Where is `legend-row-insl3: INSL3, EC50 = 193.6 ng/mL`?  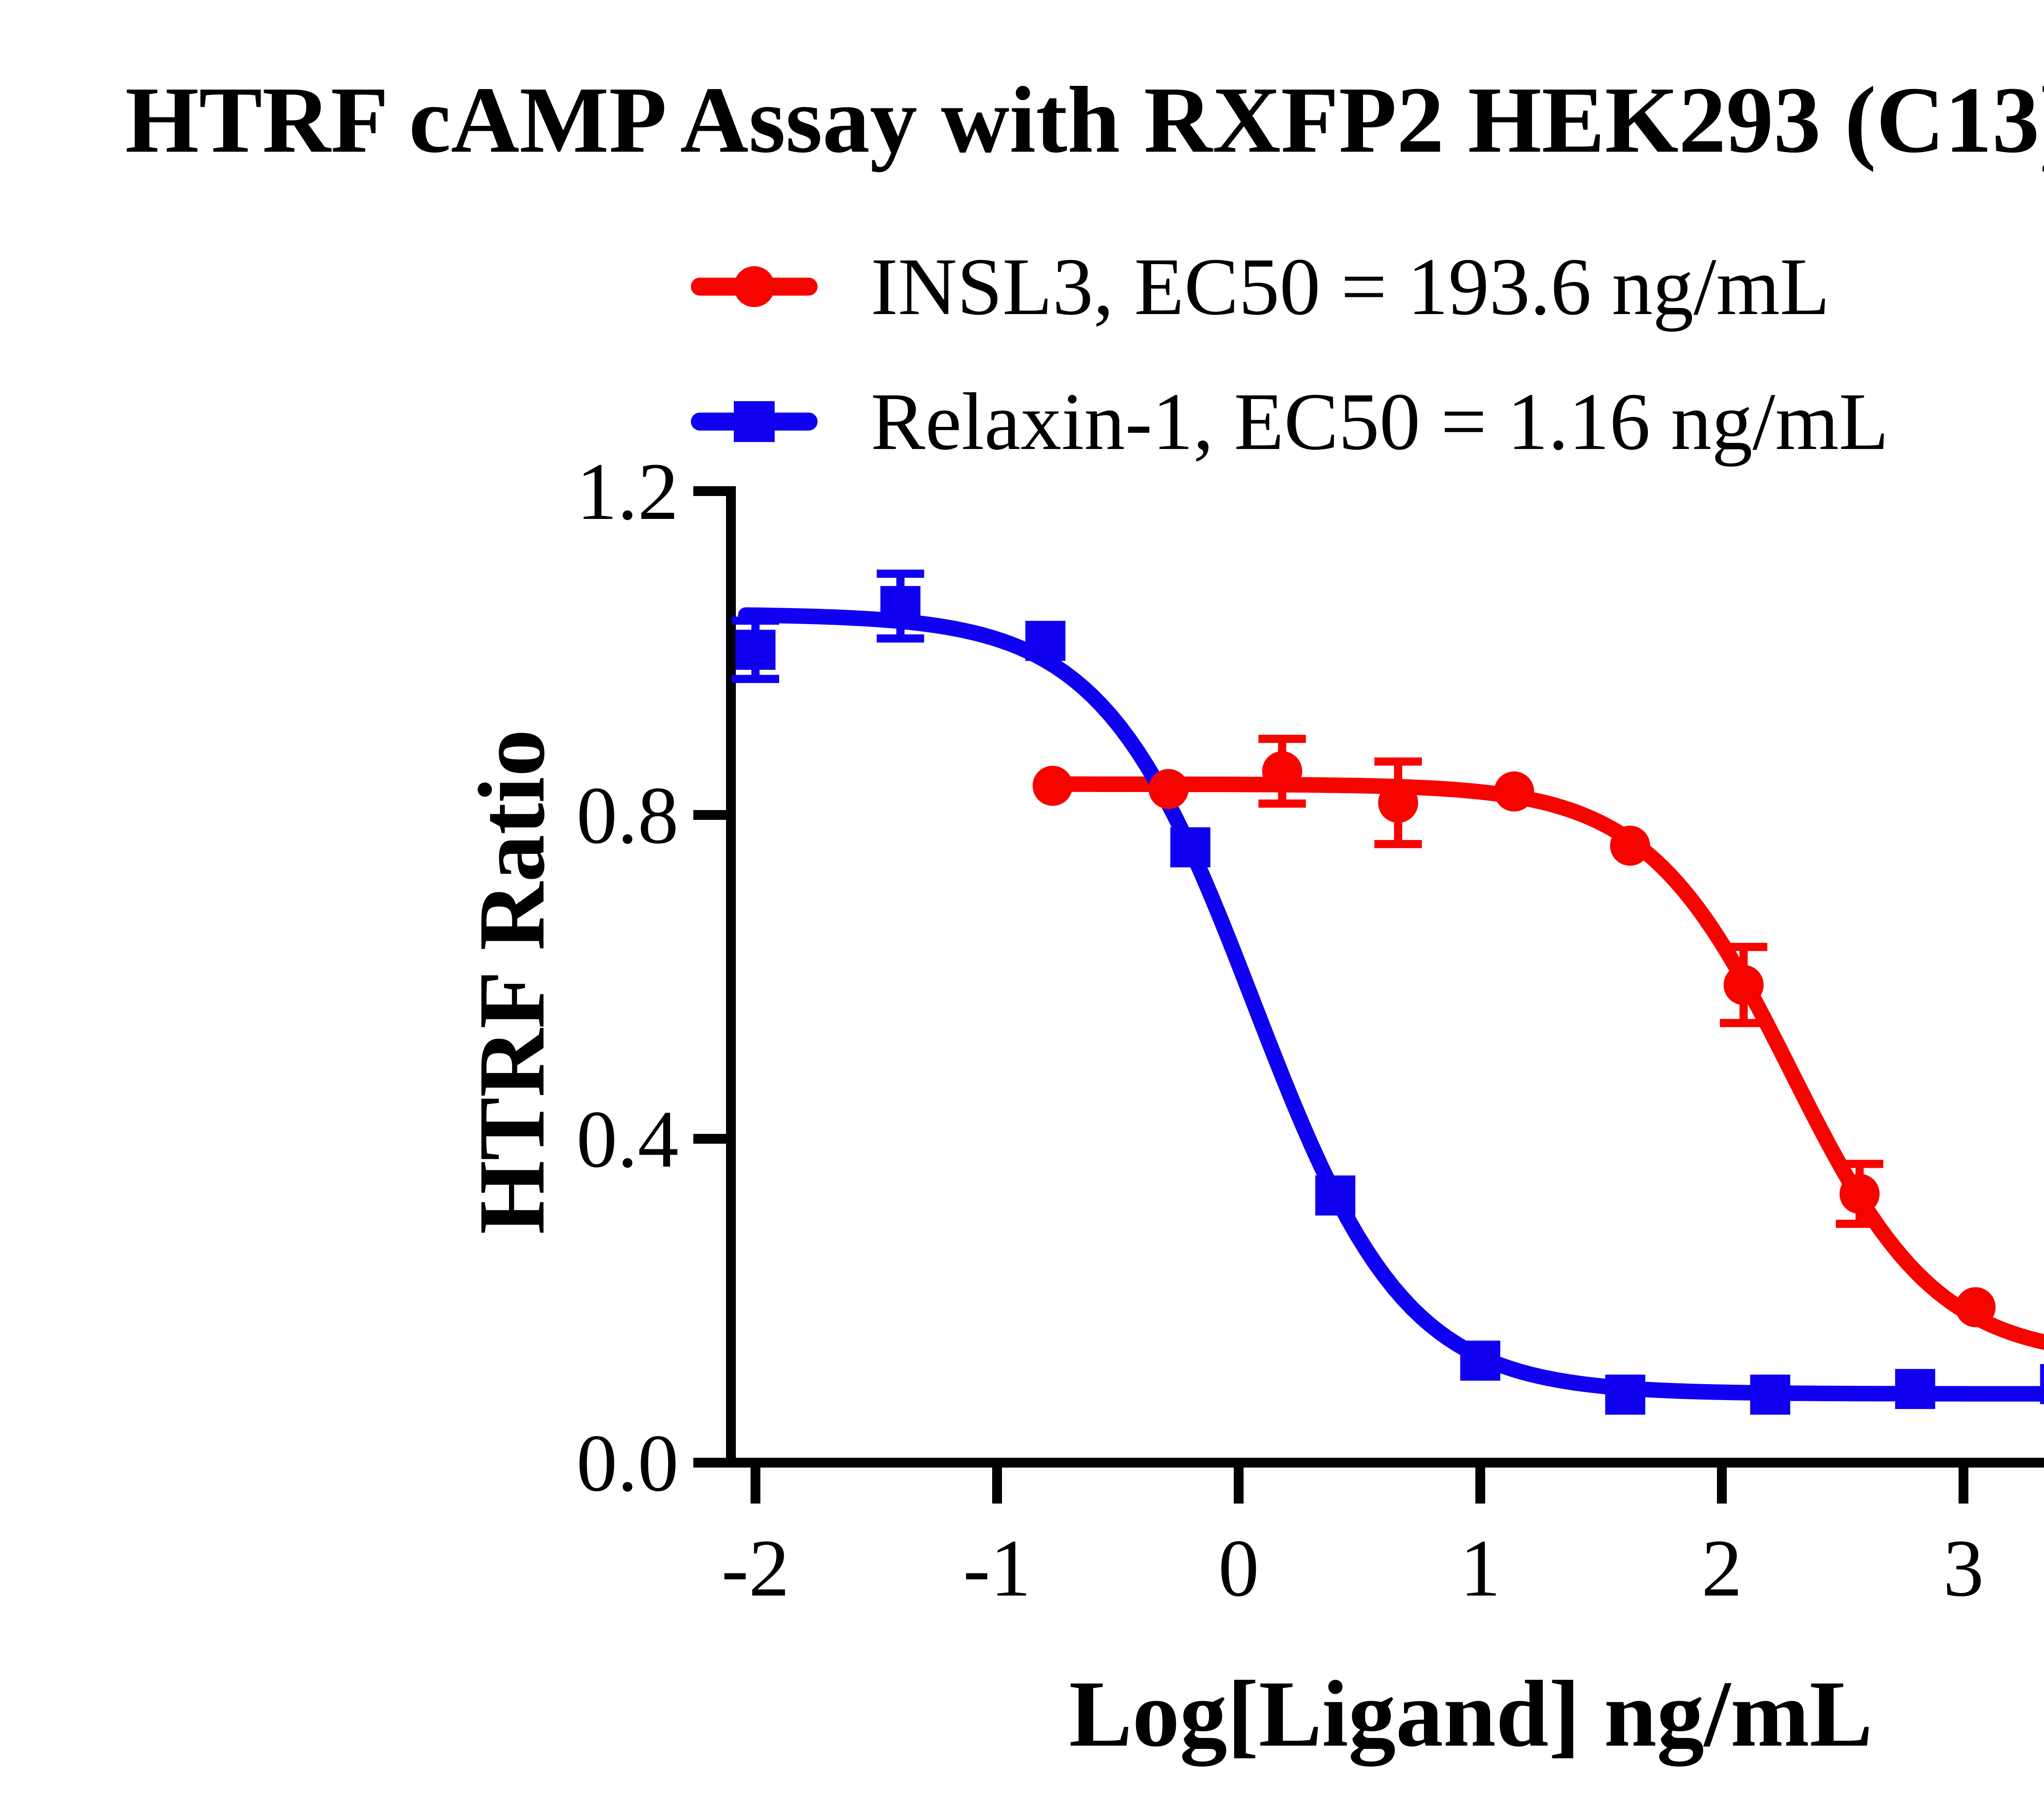 legend-row-insl3: INSL3, EC50 = 193.6 ng/mL is located at coordinates (1290, 286).